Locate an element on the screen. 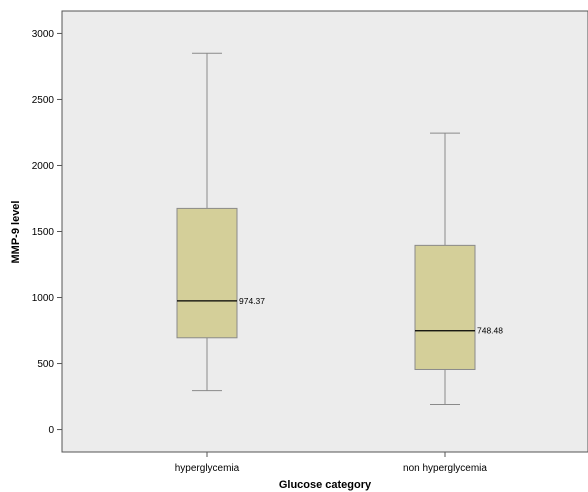  y-tick-label: 1500 is located at coordinates (43, 232).